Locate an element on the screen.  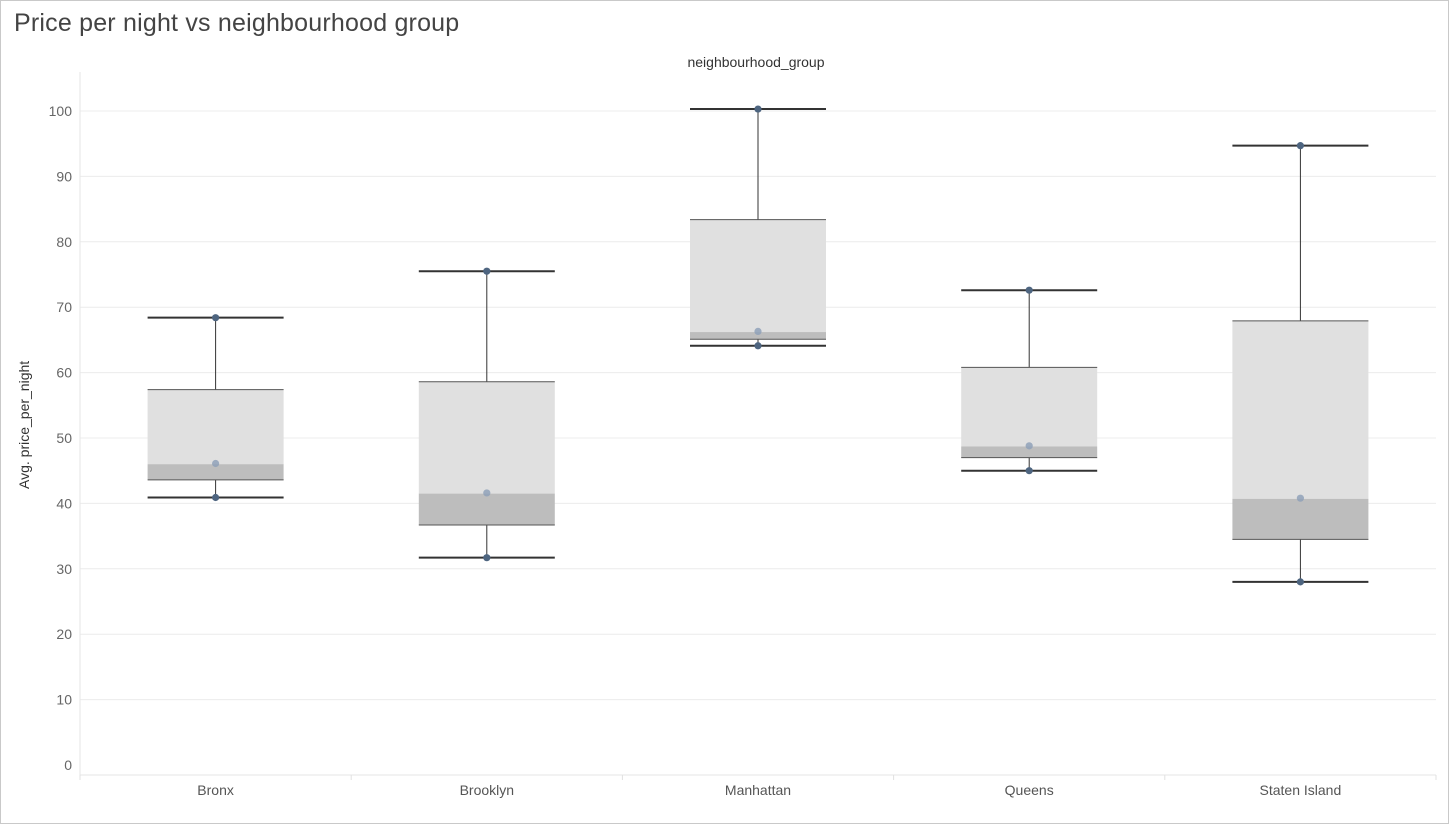
y-tick-label: 100 is located at coordinates (61, 111).